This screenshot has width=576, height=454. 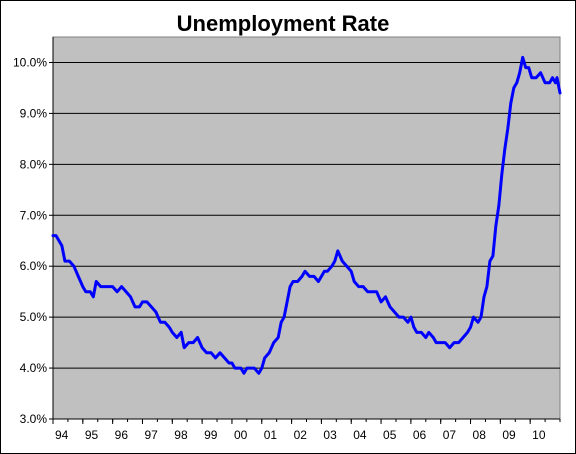 What do you see at coordinates (509, 435) in the screenshot?
I see `x-tick-label: 09` at bounding box center [509, 435].